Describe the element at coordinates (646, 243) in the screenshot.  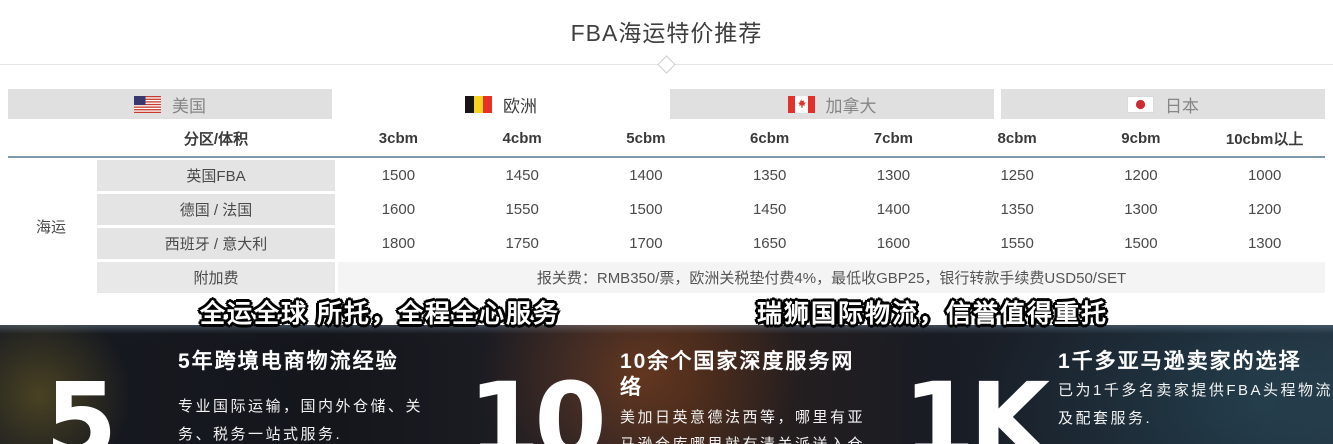
I see `price-cell: 1700` at that location.